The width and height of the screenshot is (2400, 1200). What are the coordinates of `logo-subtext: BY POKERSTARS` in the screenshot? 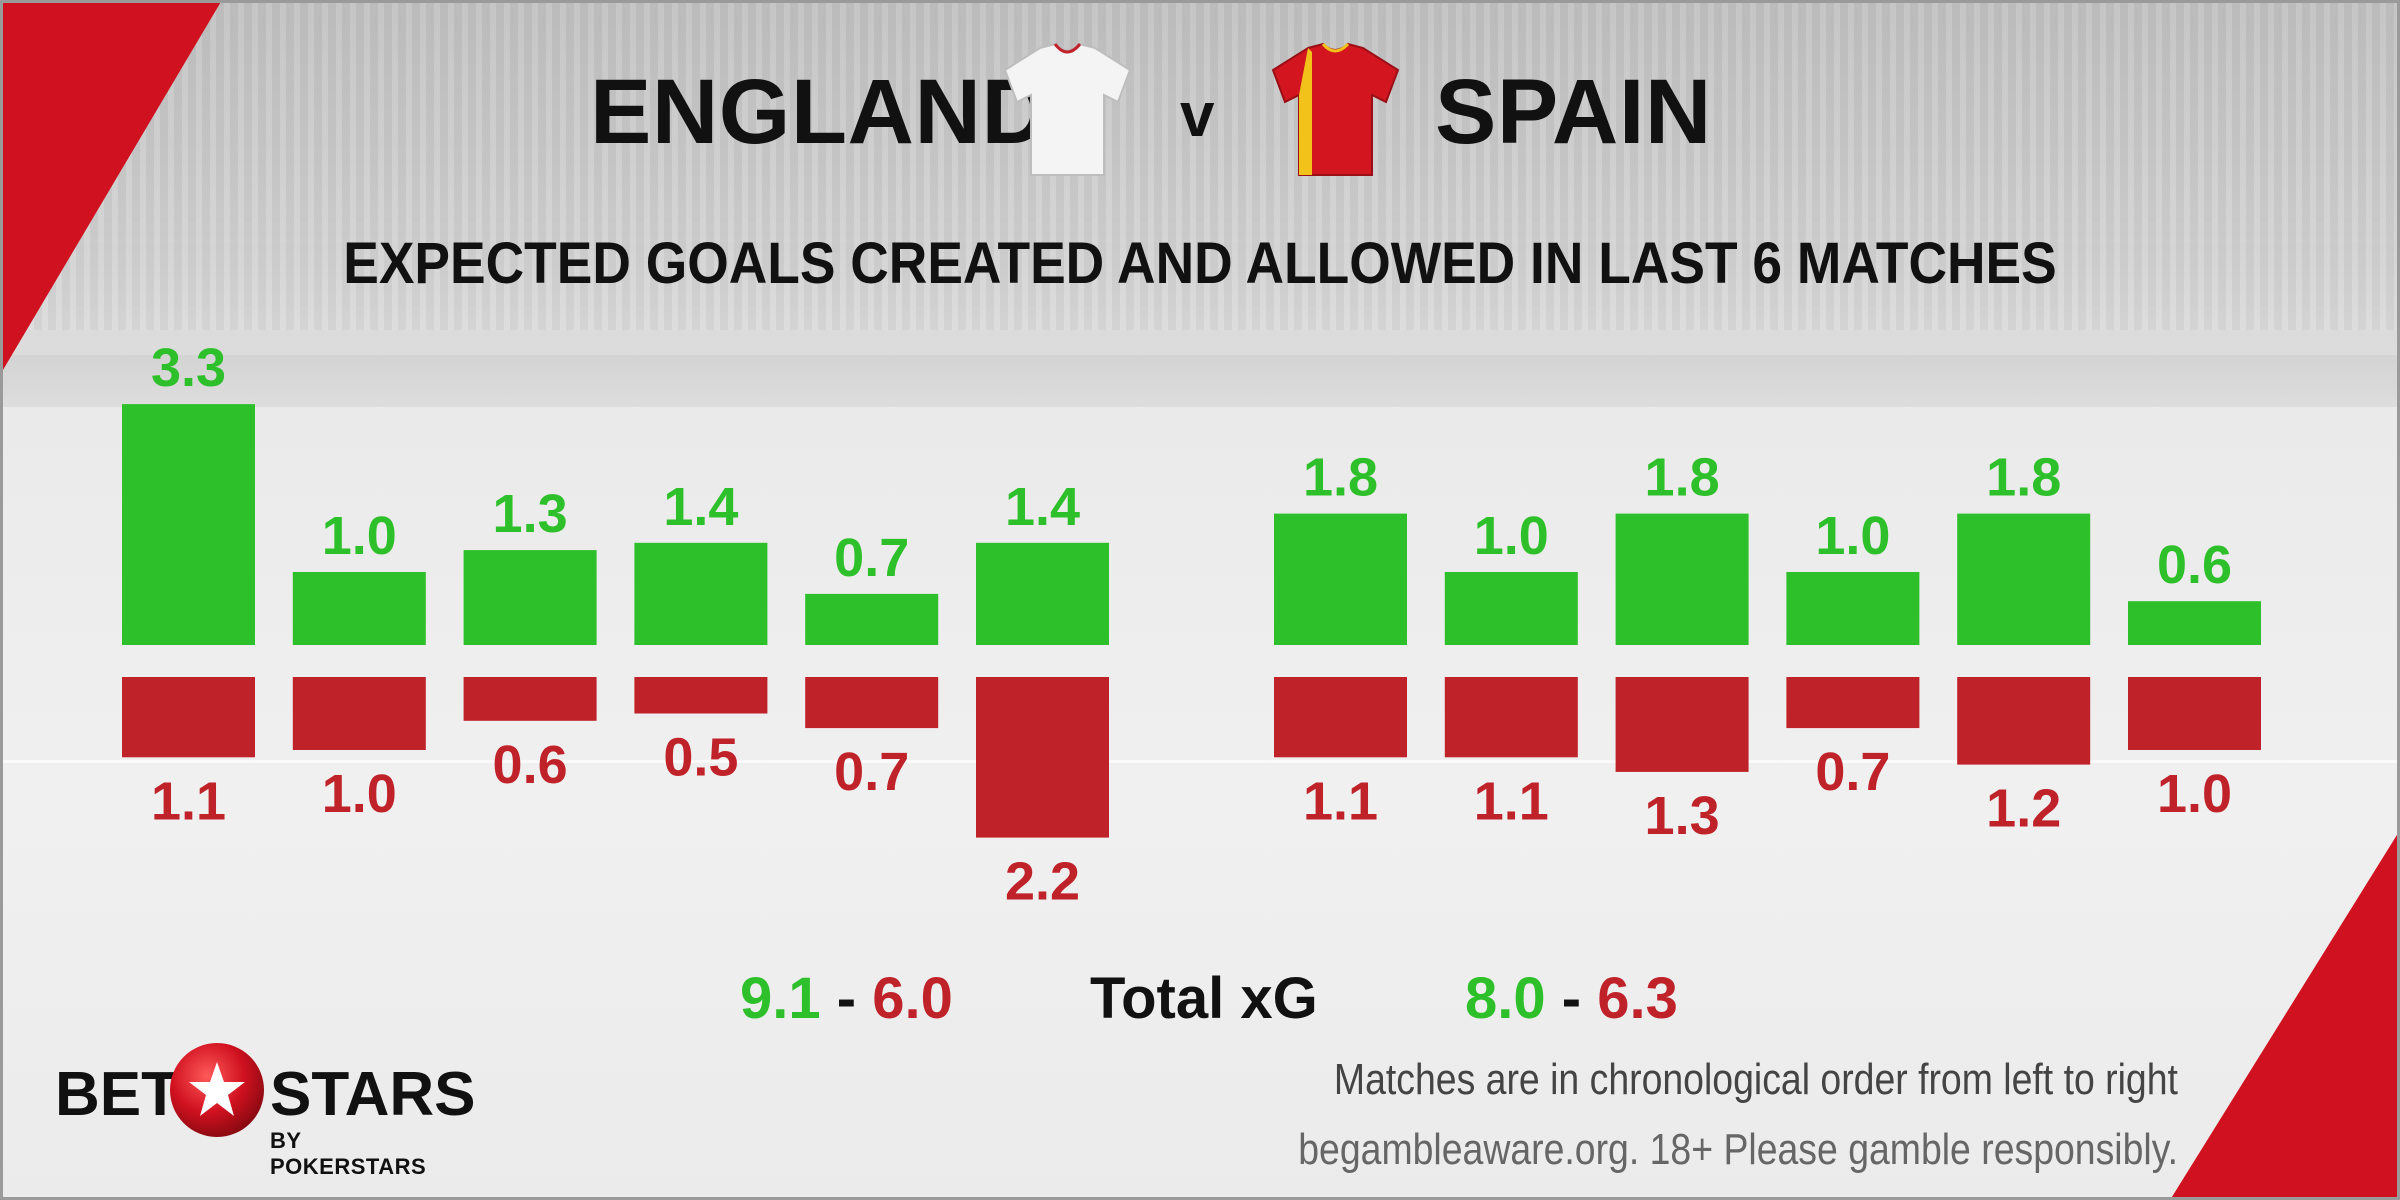 It's located at (348, 1153).